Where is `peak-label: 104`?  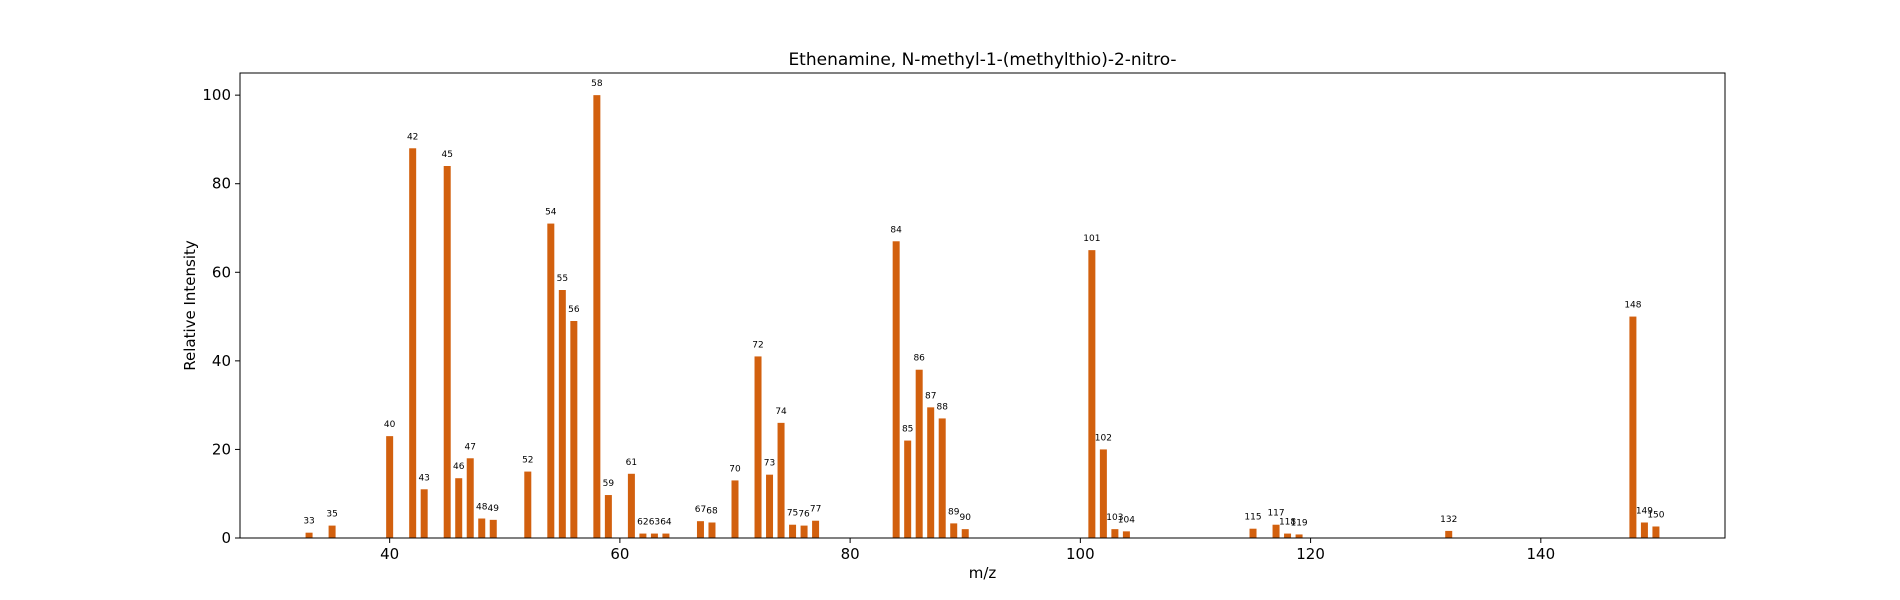 peak-label: 104 is located at coordinates (1126, 520).